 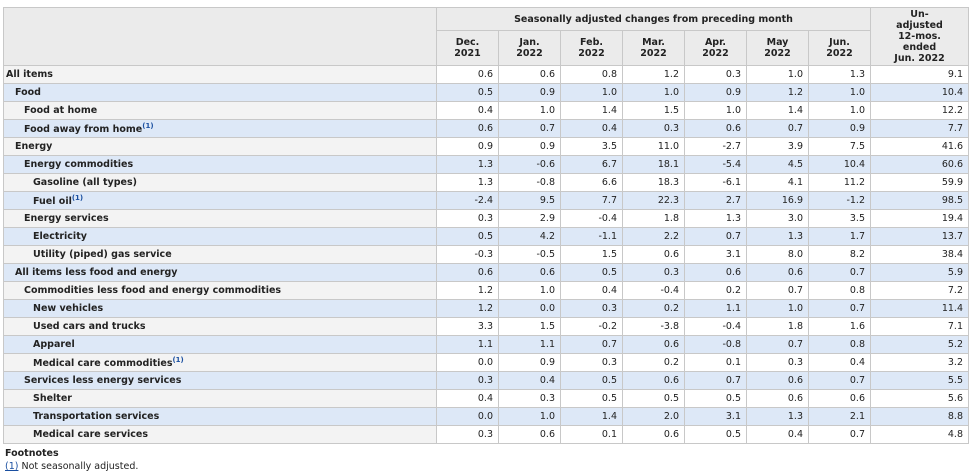 What do you see at coordinates (220, 344) in the screenshot?
I see `row-label: Apparel` at bounding box center [220, 344].